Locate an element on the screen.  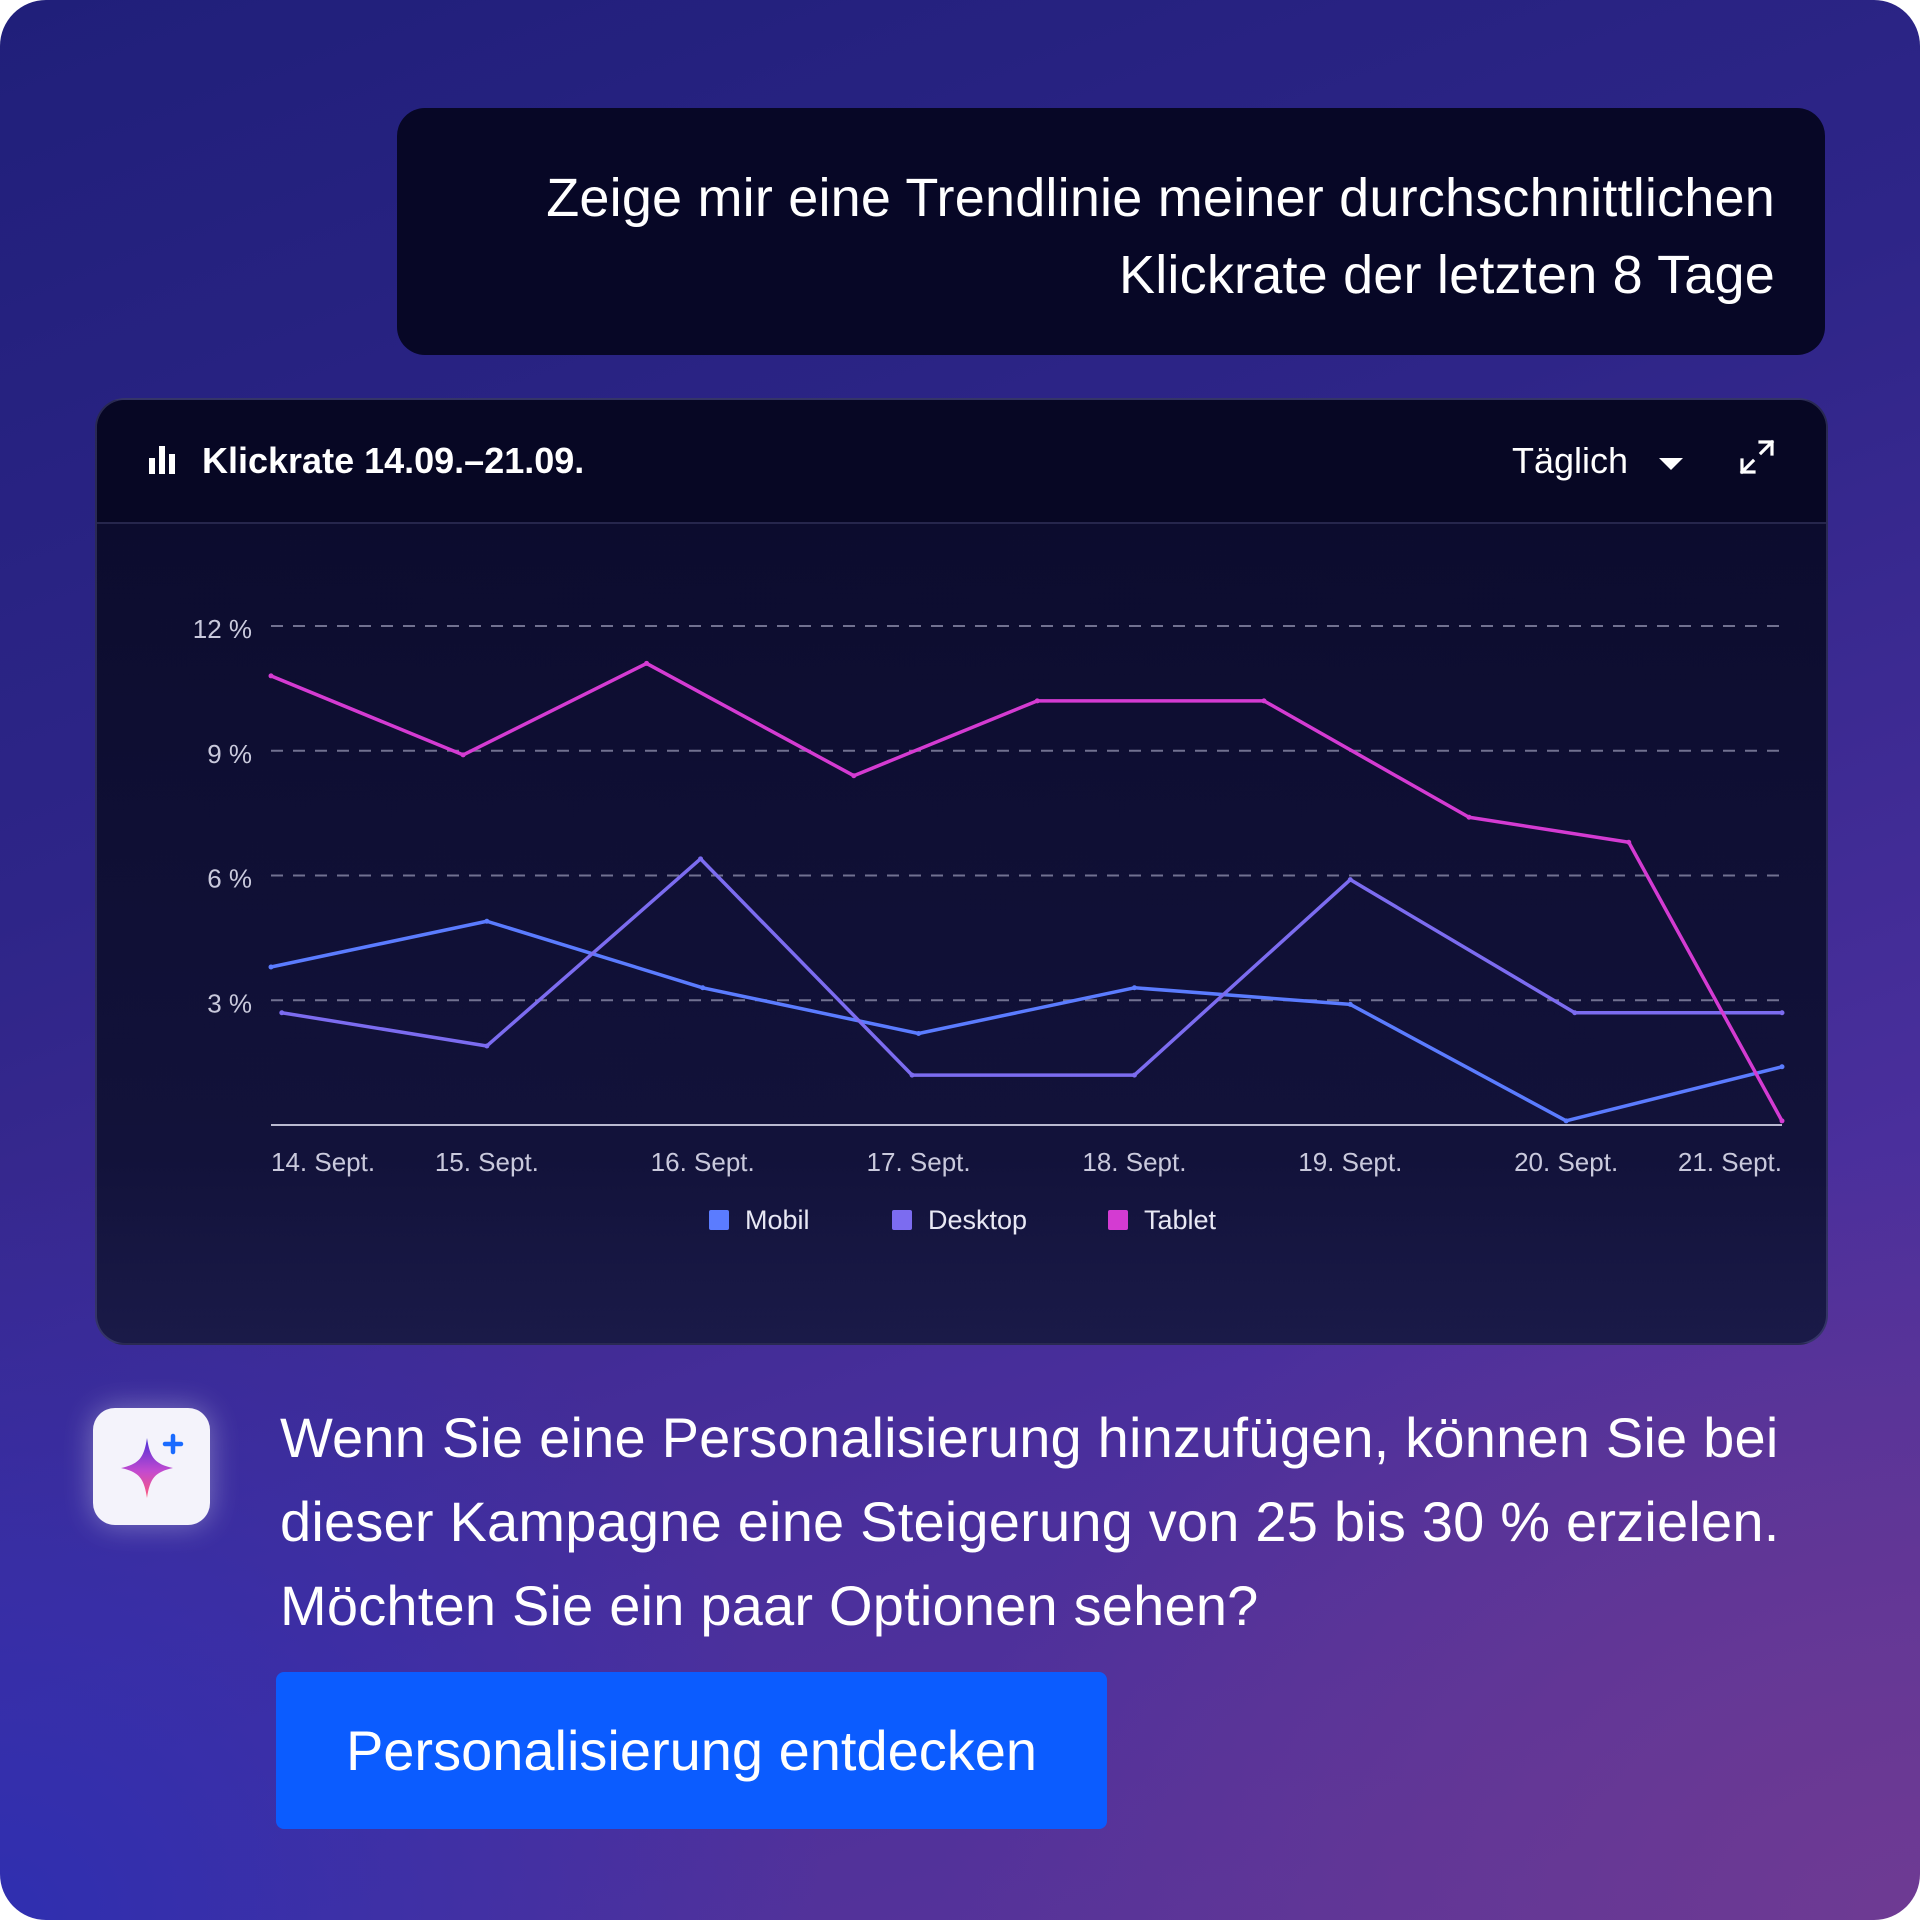
y-tick-label: 6 % is located at coordinates (229, 879).